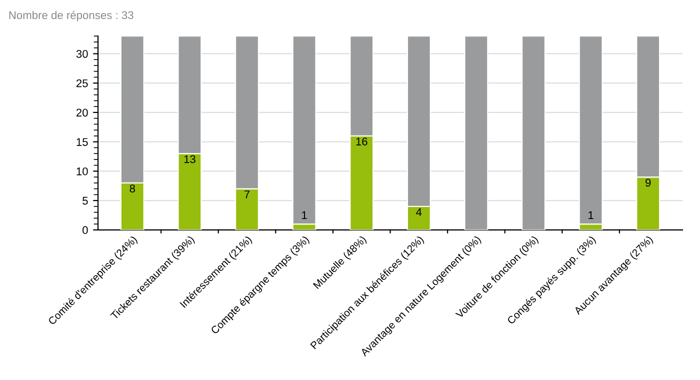 The height and width of the screenshot is (380, 700). What do you see at coordinates (82, 83) in the screenshot?
I see `y-tick-label: 25` at bounding box center [82, 83].